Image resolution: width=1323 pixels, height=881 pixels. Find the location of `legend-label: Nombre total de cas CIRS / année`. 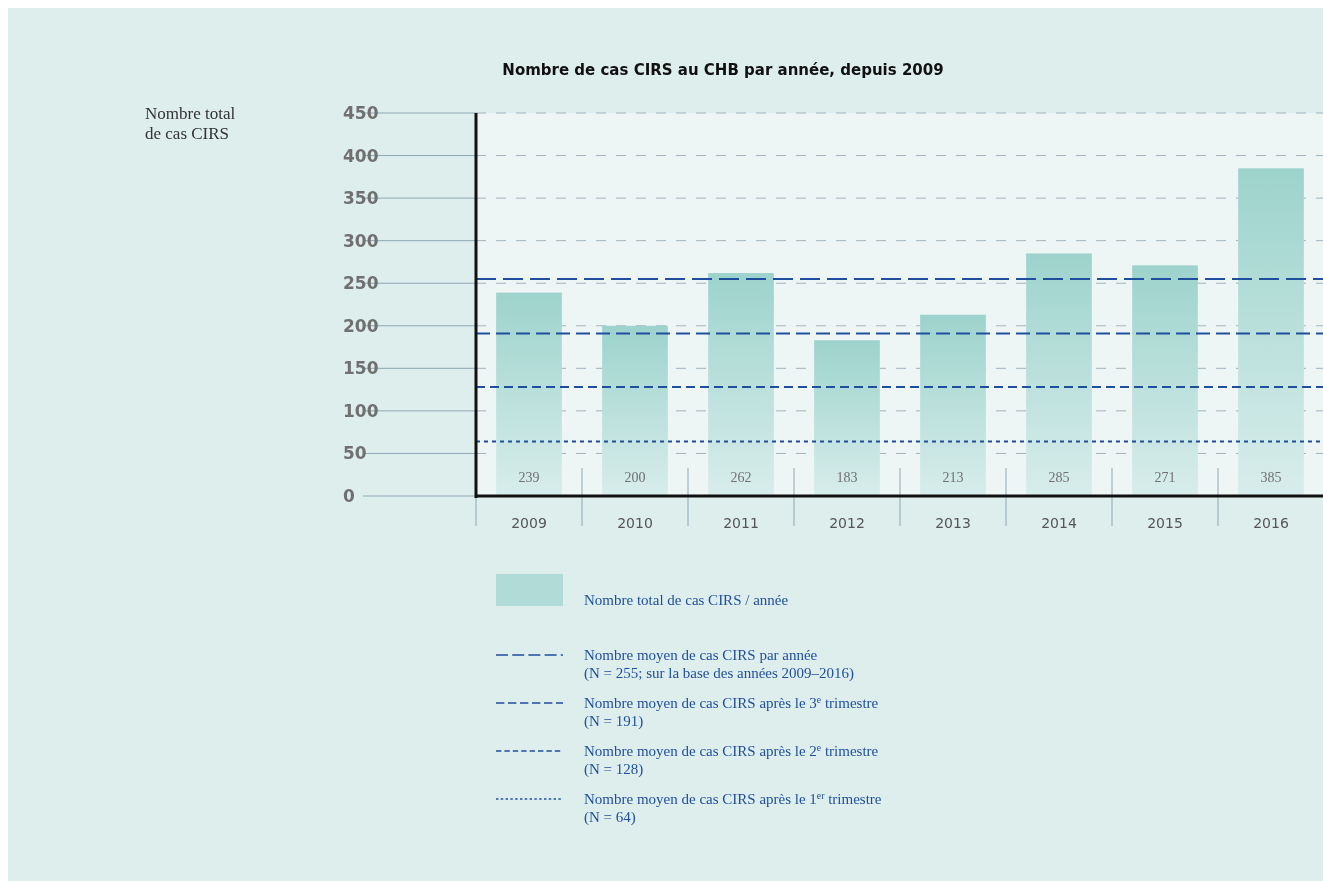

legend-label: Nombre total de cas CIRS / année is located at coordinates (686, 600).